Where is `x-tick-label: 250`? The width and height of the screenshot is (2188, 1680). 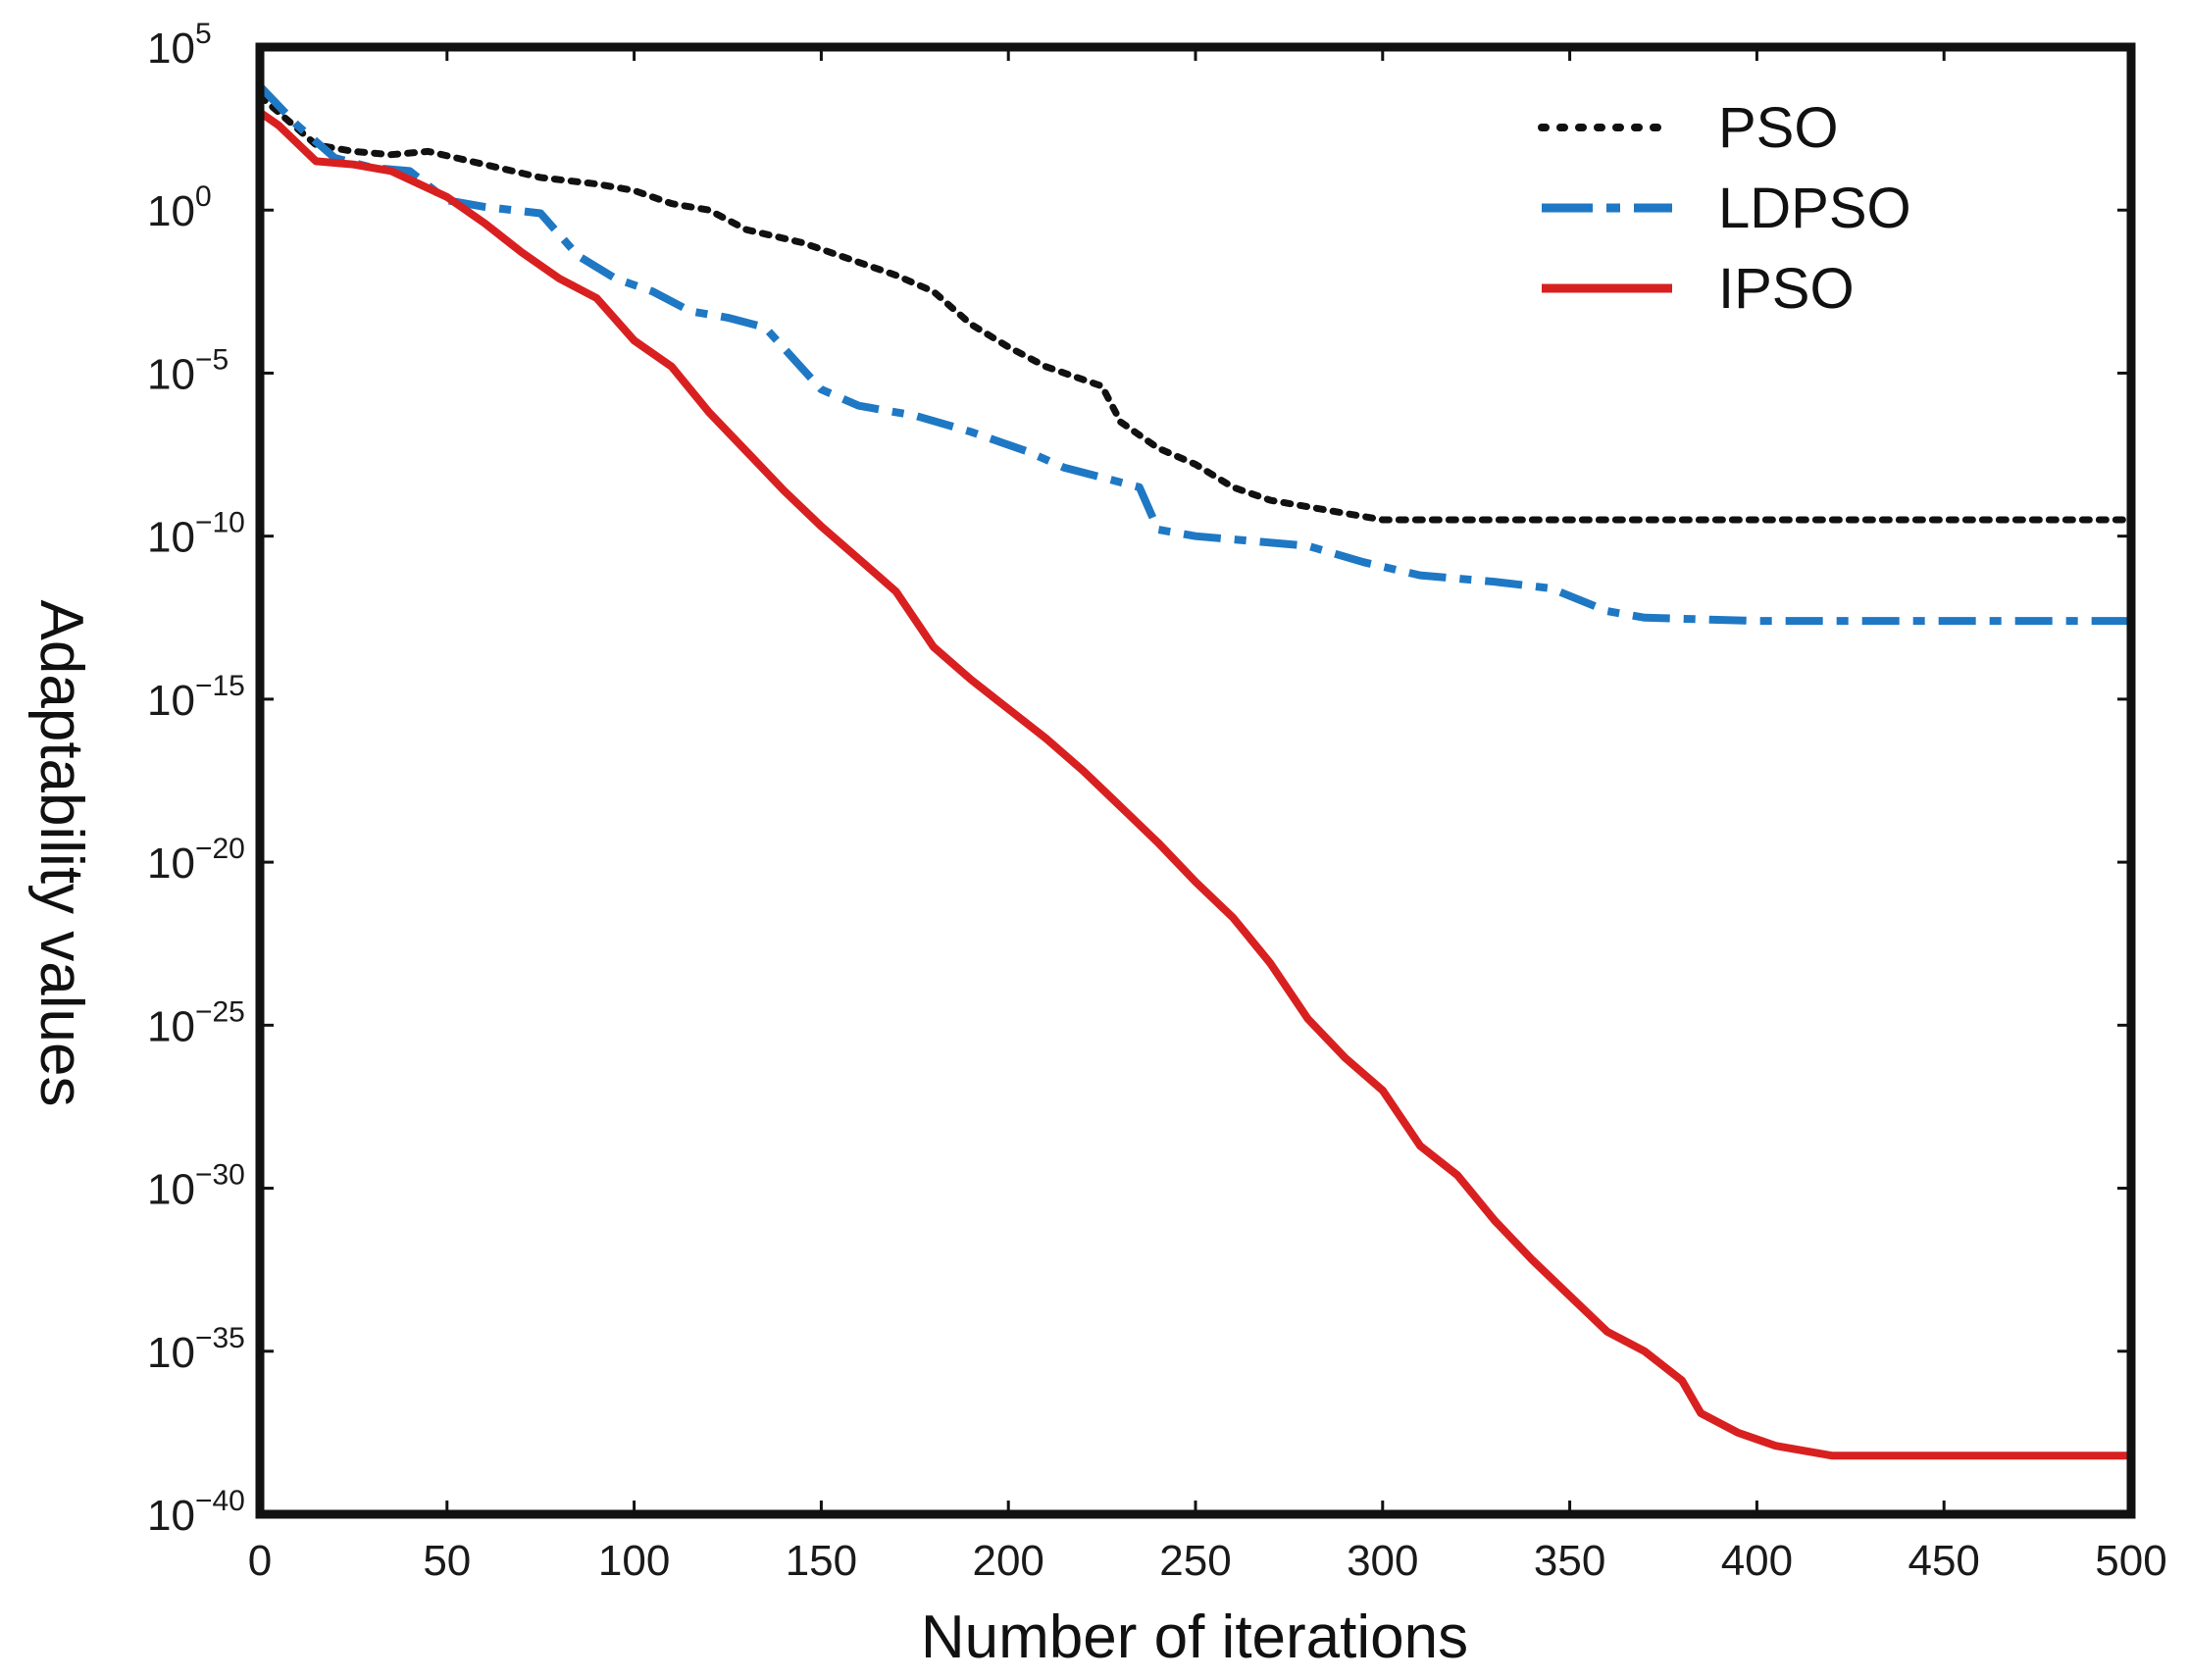
x-tick-label: 250 is located at coordinates (1195, 1561).